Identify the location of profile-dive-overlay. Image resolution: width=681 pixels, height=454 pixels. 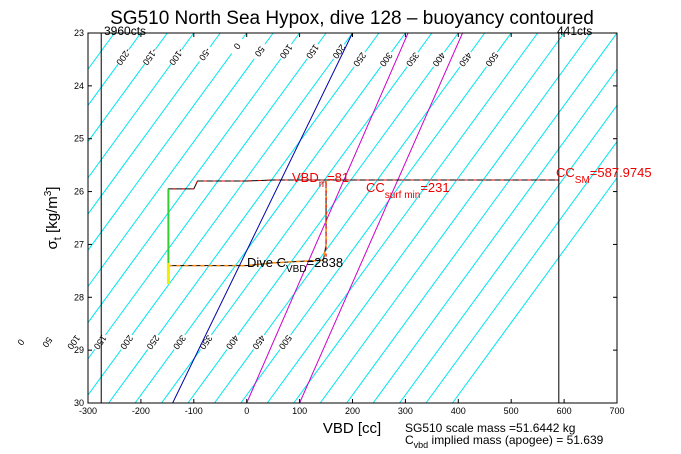
(247, 224).